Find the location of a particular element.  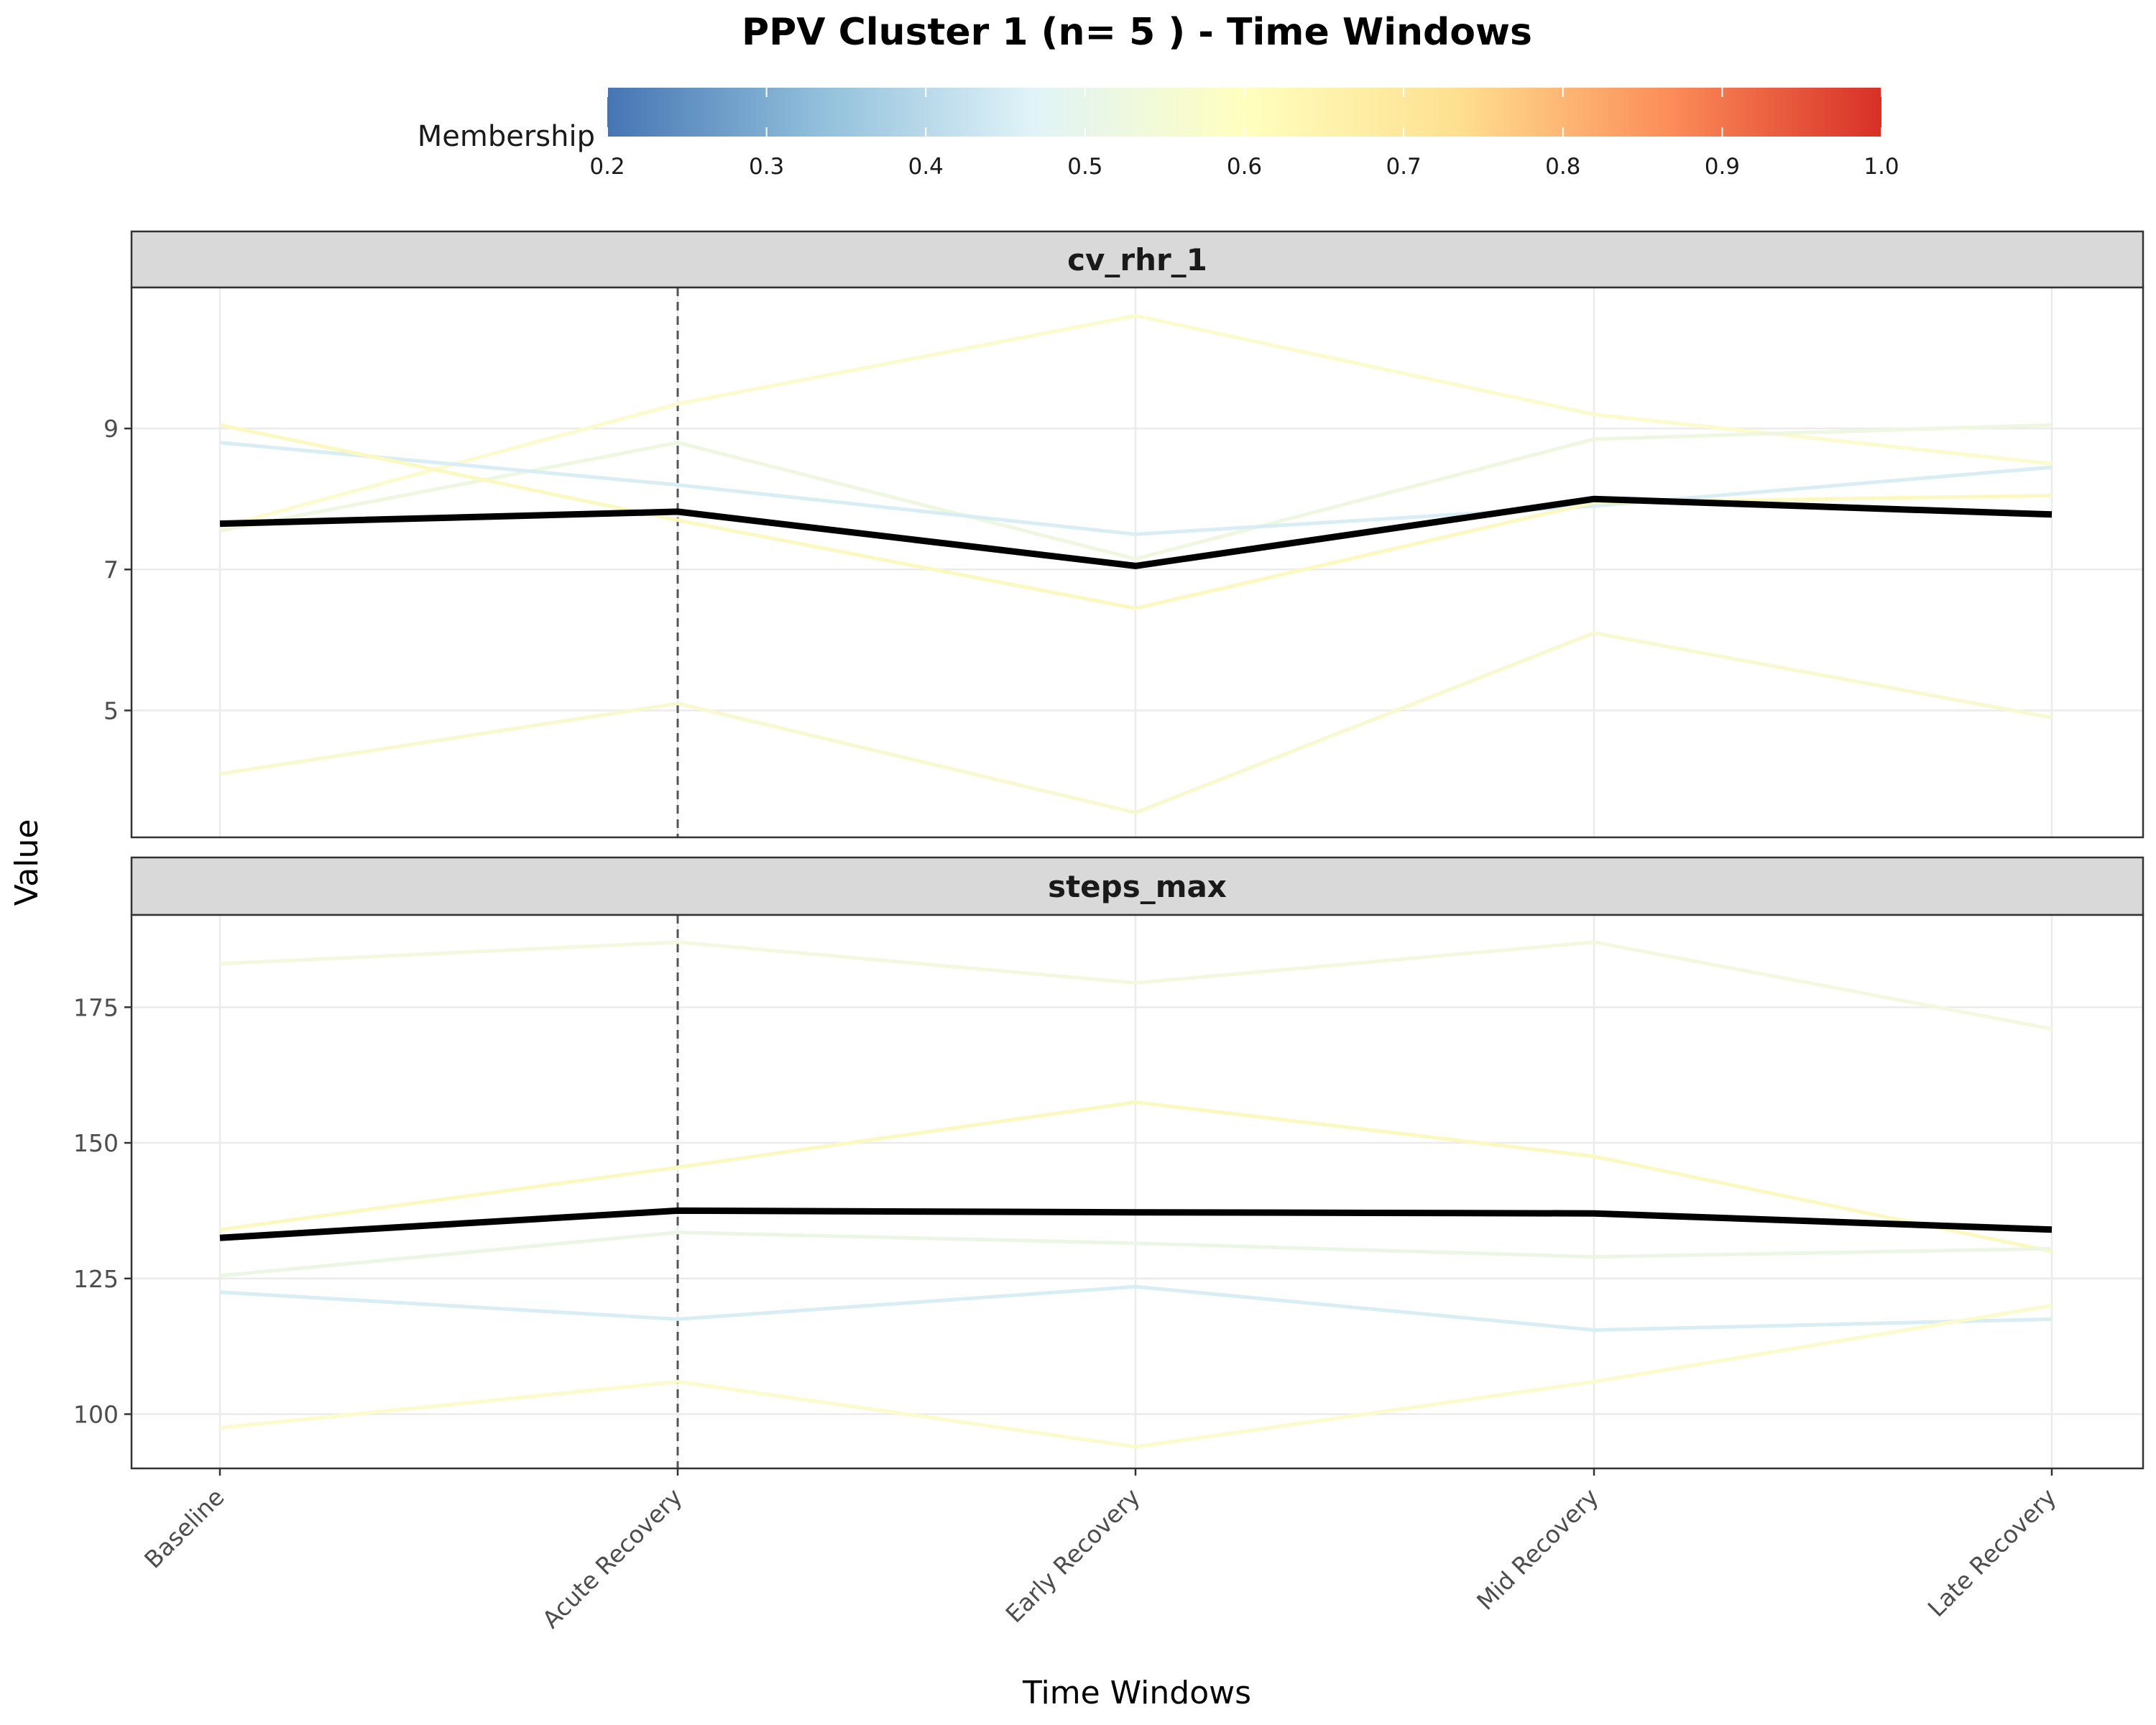

facet-strip-label: cv_rhr_1 is located at coordinates (1137, 259).